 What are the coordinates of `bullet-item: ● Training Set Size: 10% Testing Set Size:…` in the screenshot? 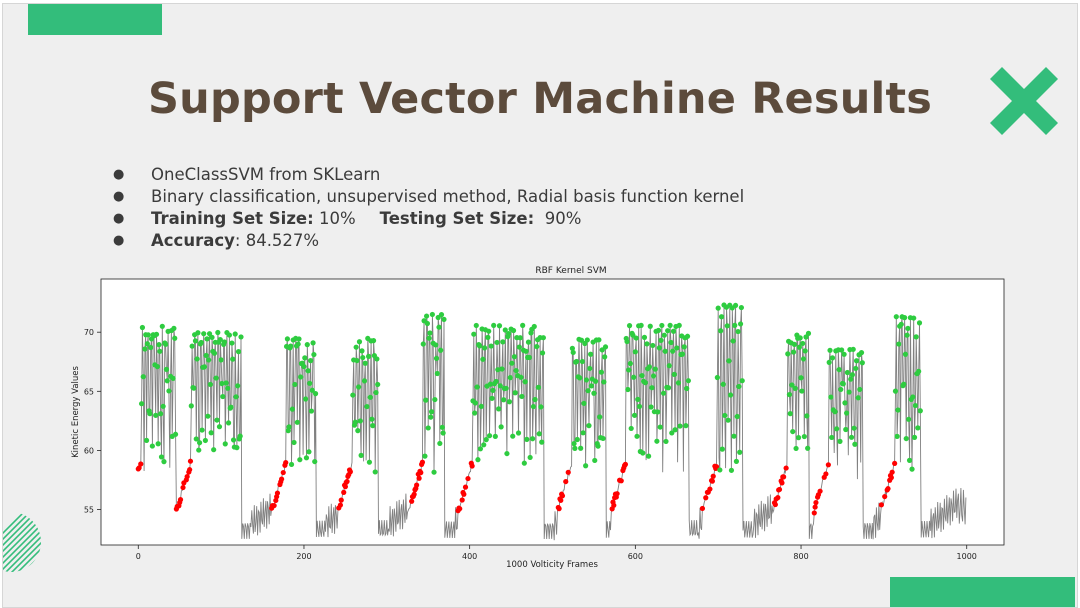 It's located at (428, 219).